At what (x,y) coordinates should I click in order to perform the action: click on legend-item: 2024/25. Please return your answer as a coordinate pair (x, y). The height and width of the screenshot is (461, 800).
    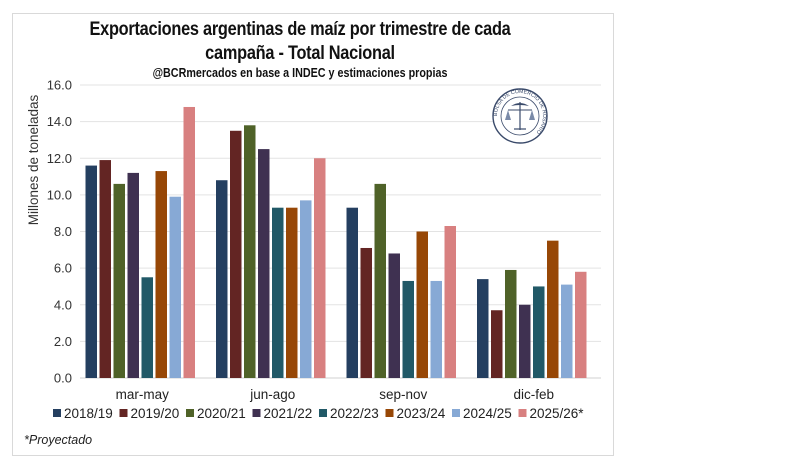
    Looking at the image, I should click on (482, 413).